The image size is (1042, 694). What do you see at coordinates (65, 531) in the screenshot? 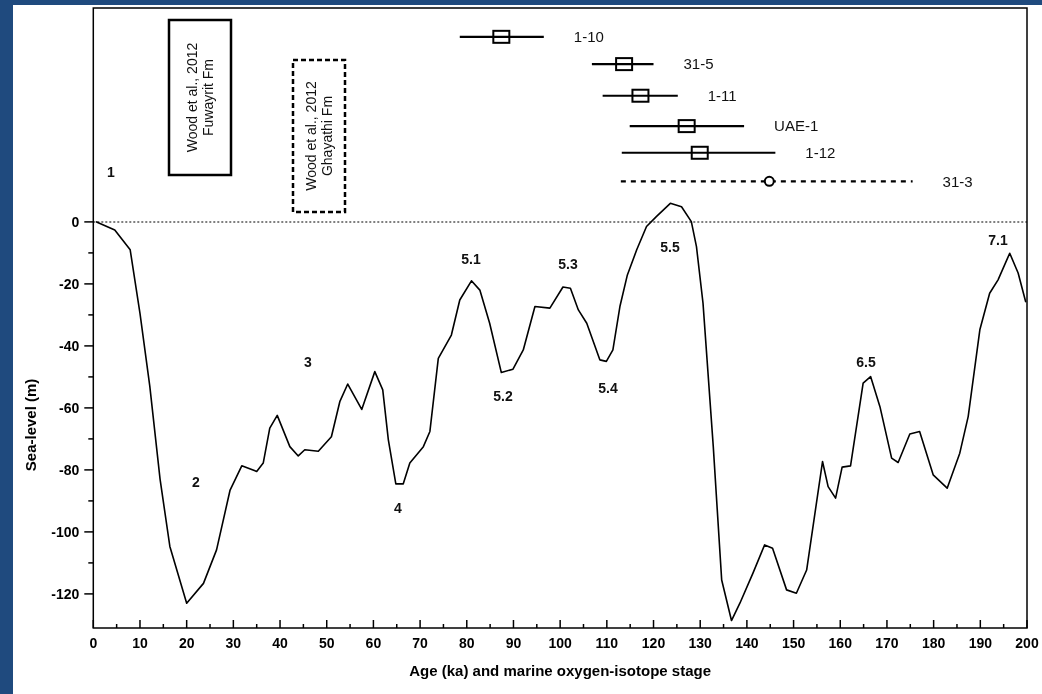
I see `y-tick-label: -100` at bounding box center [65, 531].